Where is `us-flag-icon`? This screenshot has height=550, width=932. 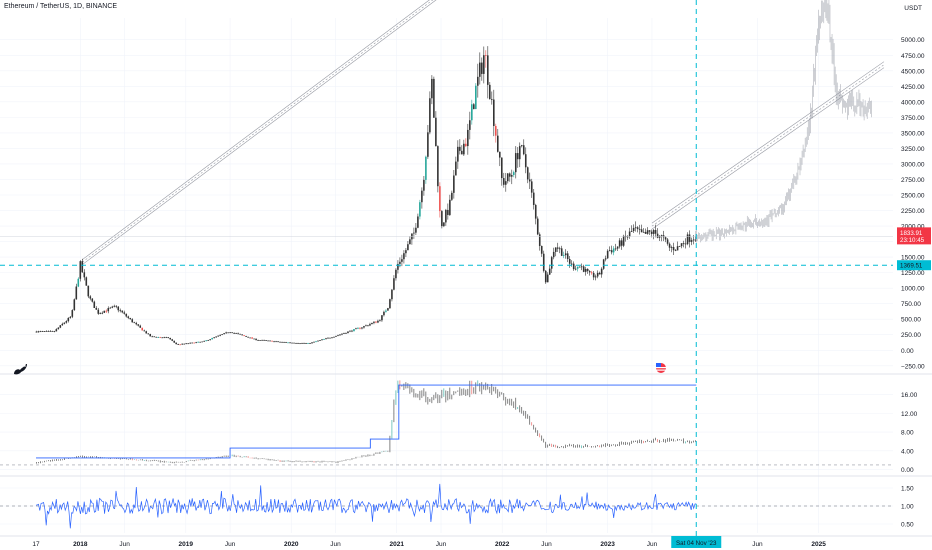
us-flag-icon is located at coordinates (661, 368).